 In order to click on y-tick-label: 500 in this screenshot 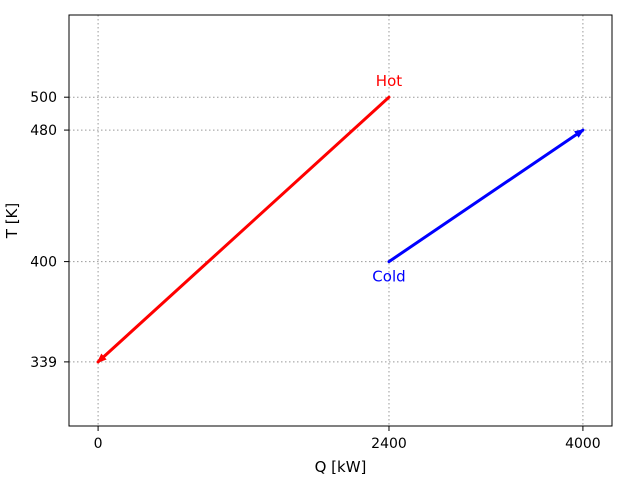, I will do `click(43, 98)`.